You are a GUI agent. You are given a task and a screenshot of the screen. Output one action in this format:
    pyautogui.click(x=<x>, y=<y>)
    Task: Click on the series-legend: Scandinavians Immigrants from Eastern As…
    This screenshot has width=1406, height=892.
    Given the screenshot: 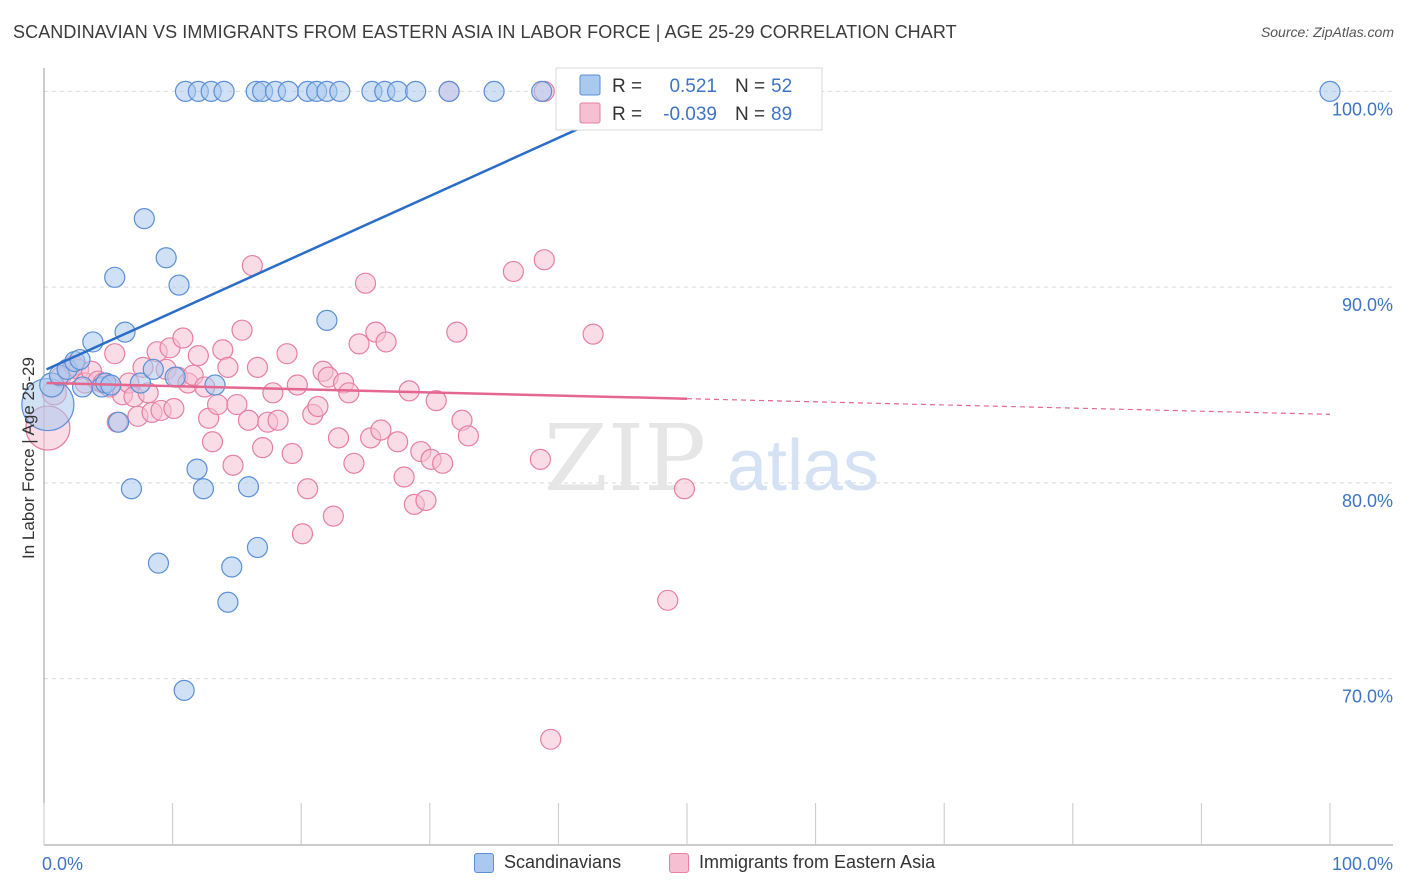 What is the action you would take?
    pyautogui.click(x=703, y=865)
    